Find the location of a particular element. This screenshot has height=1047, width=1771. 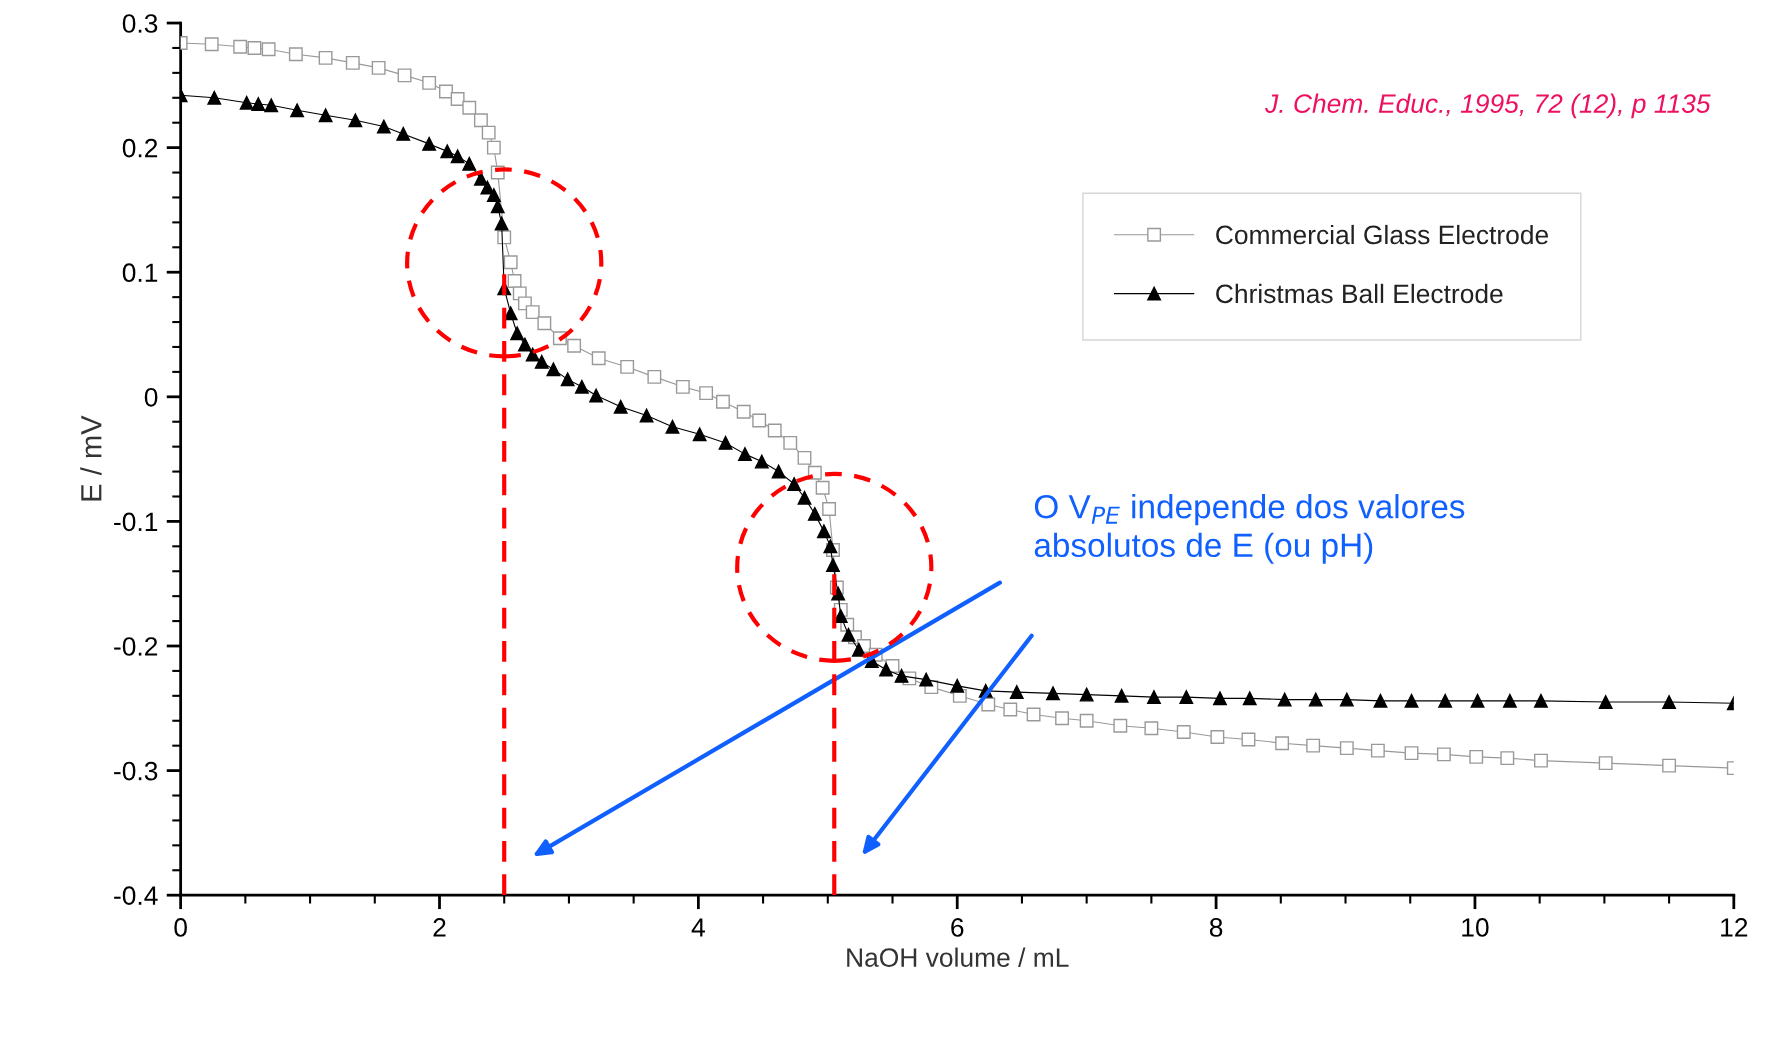

y-tick-label: -0.1 is located at coordinates (136, 522).